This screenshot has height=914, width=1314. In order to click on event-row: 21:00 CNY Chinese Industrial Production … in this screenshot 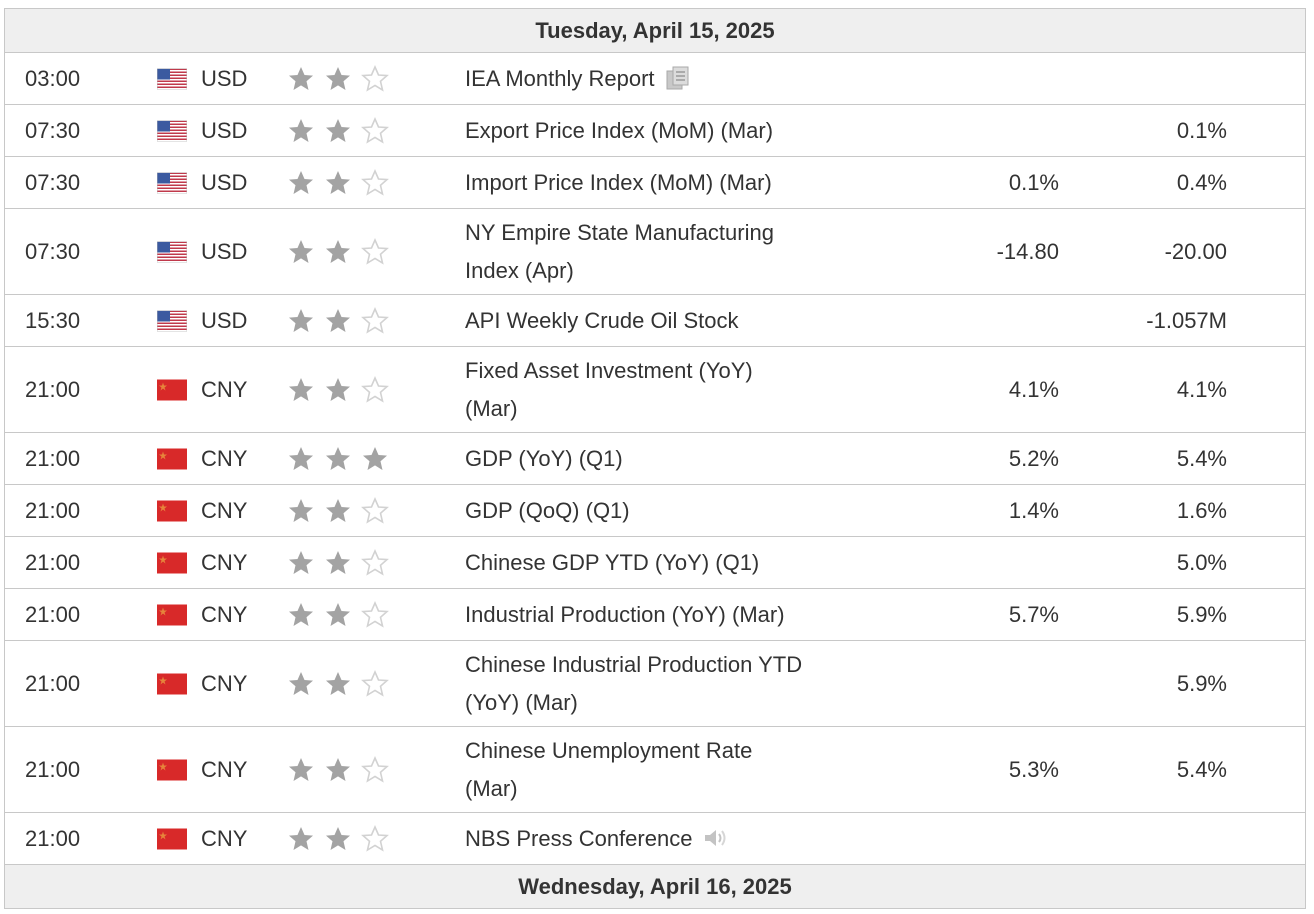, I will do `click(655, 684)`.